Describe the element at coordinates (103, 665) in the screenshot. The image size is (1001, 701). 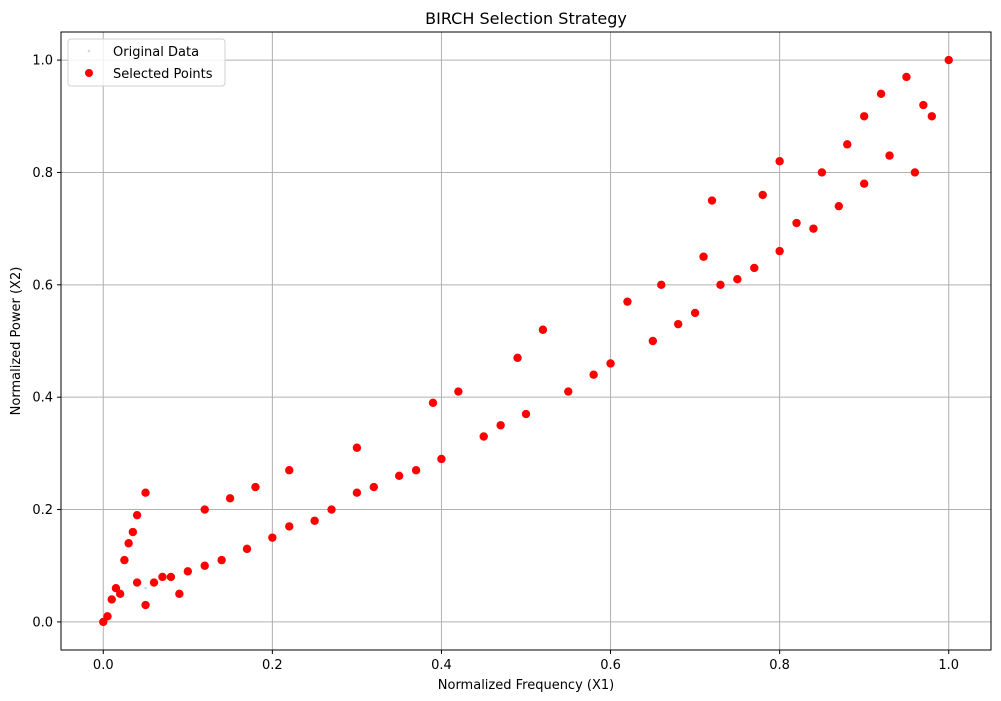
I see `x-tick-label: 0.0` at that location.